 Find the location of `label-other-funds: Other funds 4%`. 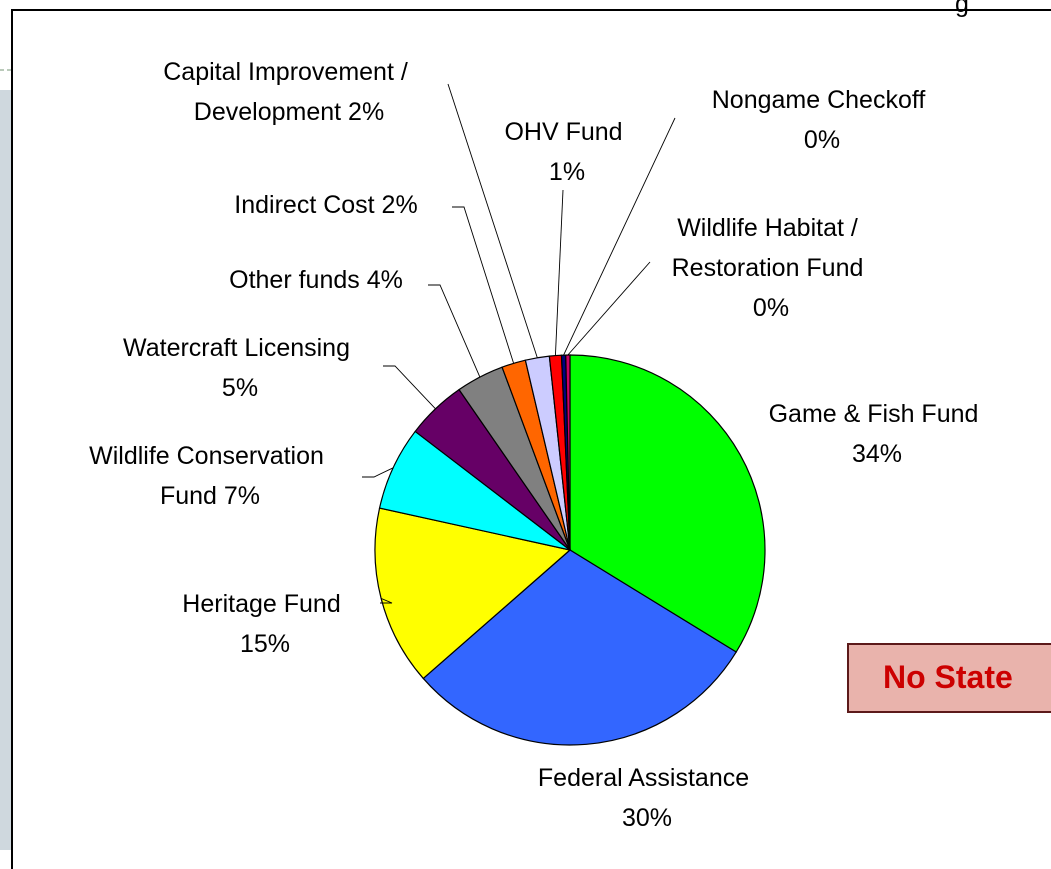

label-other-funds: Other funds 4% is located at coordinates (316, 280).